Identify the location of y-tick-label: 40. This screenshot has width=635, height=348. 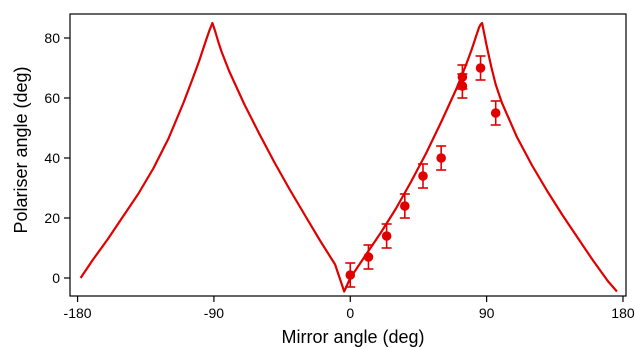
(52, 158).